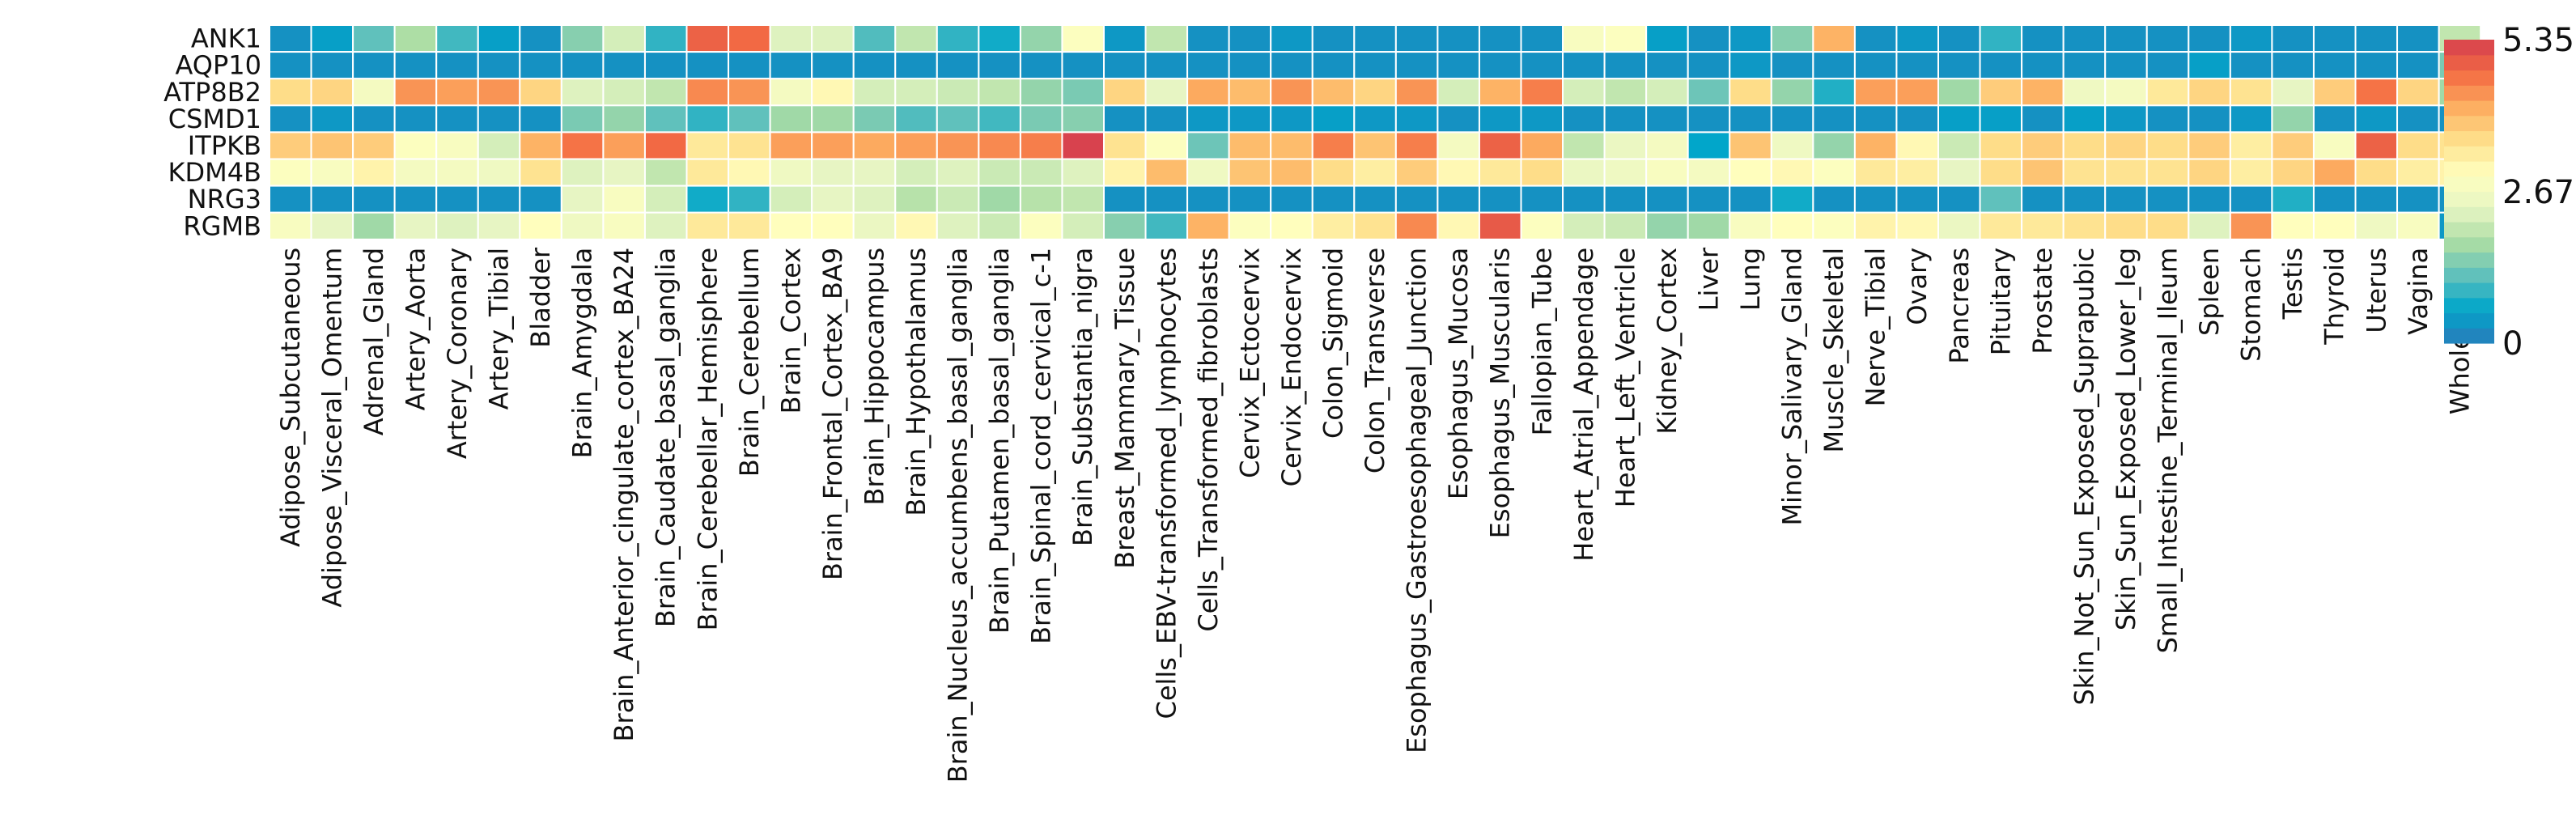 The width and height of the screenshot is (2576, 836). Describe the element at coordinates (1208, 440) in the screenshot. I see `column-label: Cells_Transformed_fibroblasts` at that location.